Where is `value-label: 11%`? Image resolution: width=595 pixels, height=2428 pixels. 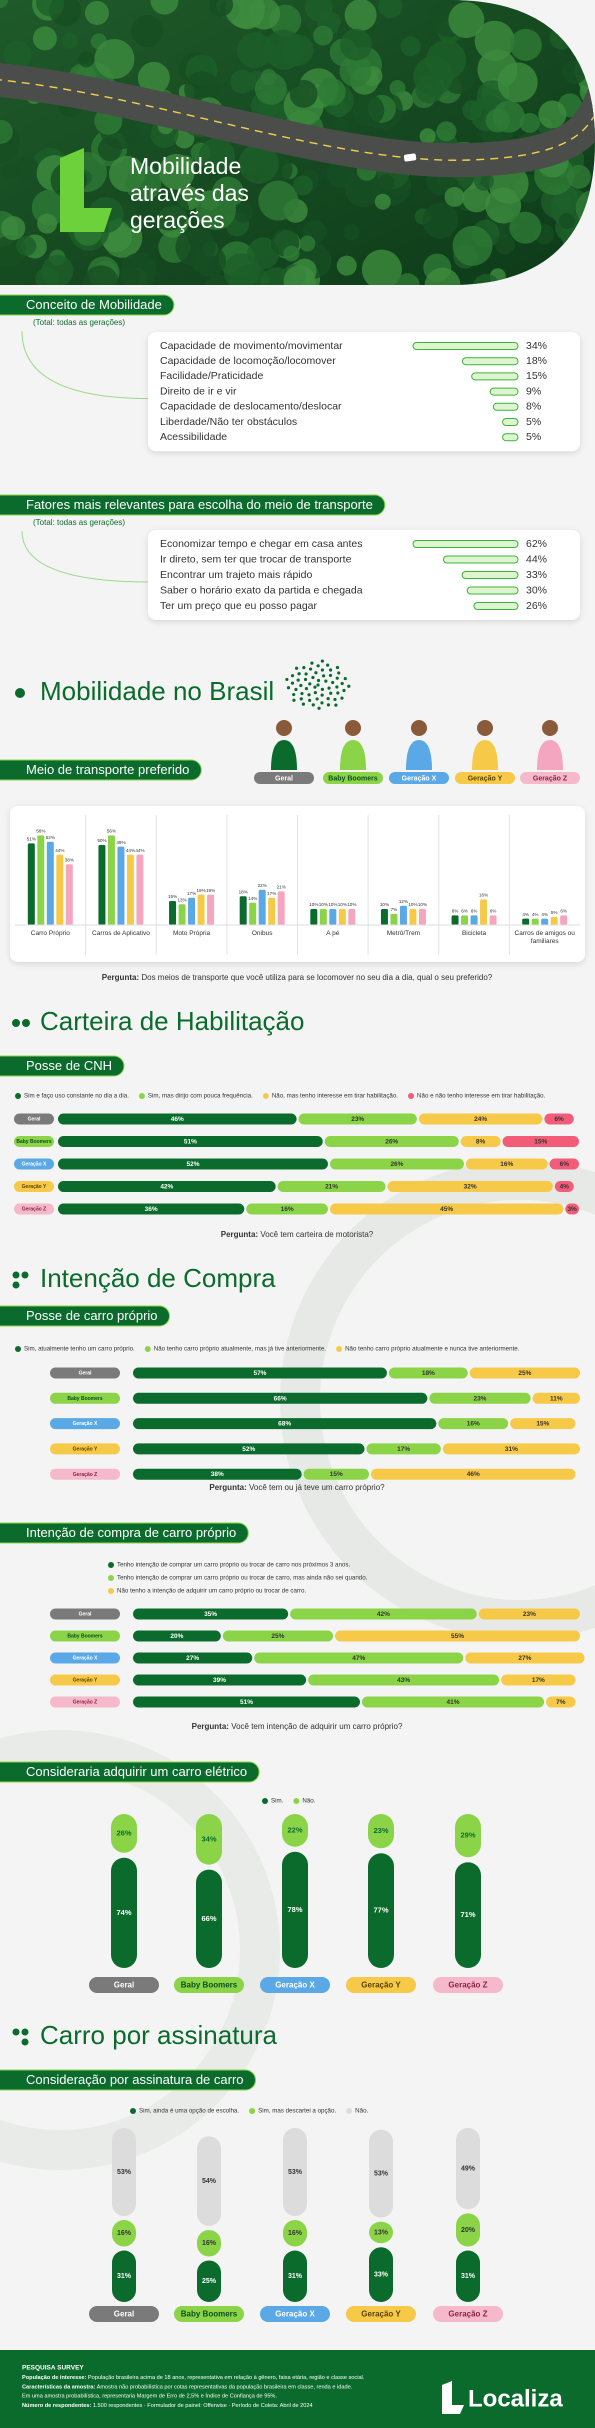
value-label: 11% is located at coordinates (556, 1398).